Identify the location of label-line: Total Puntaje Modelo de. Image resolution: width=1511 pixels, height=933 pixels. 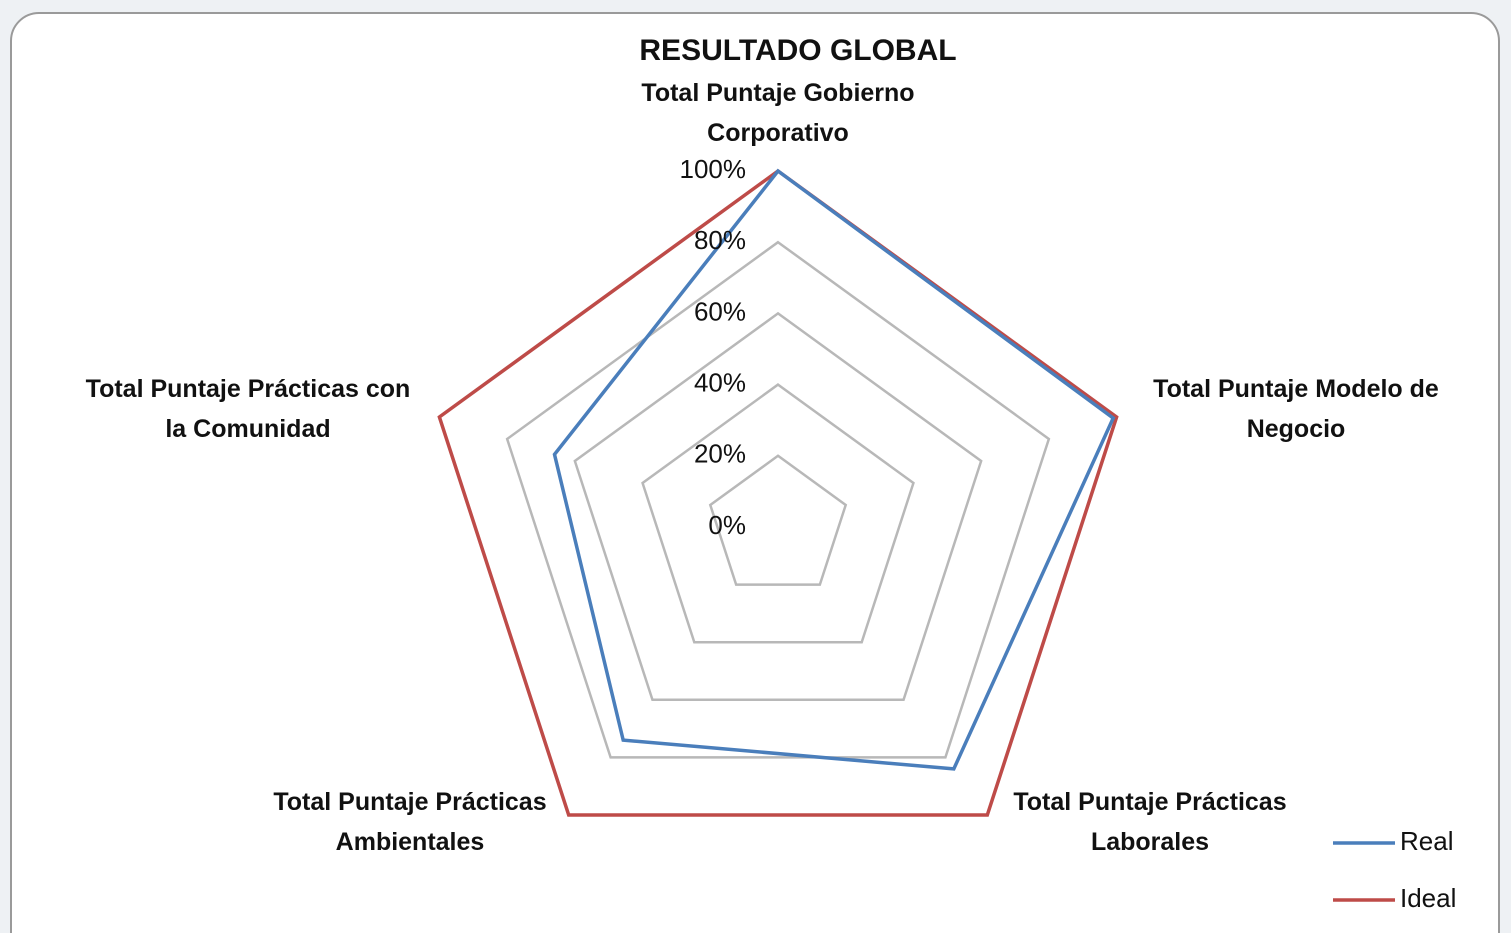
(1296, 389).